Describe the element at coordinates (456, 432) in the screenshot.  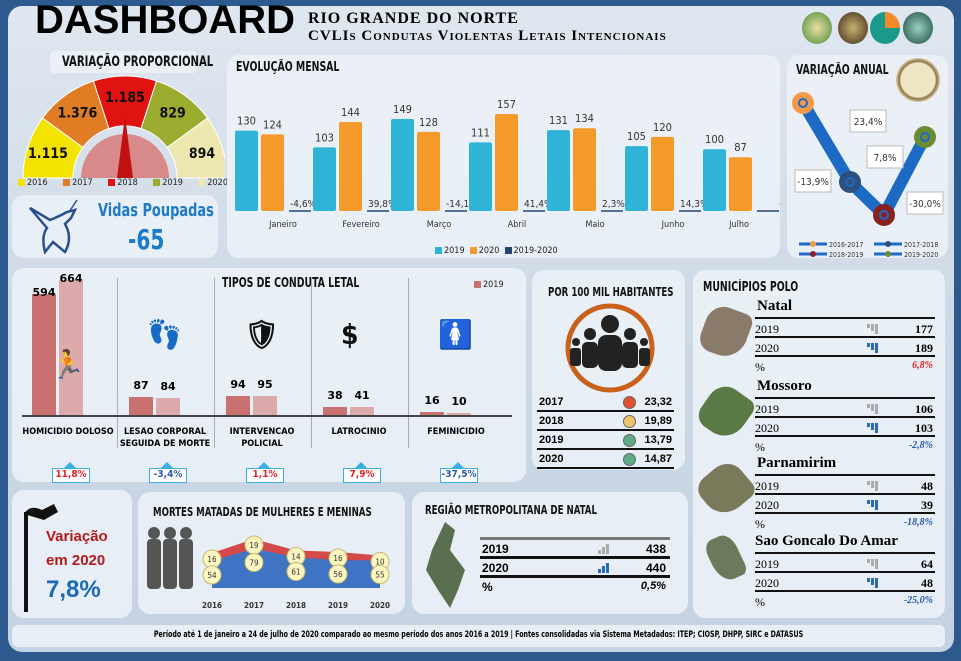
I see `category-label: FEMINICIDIO` at that location.